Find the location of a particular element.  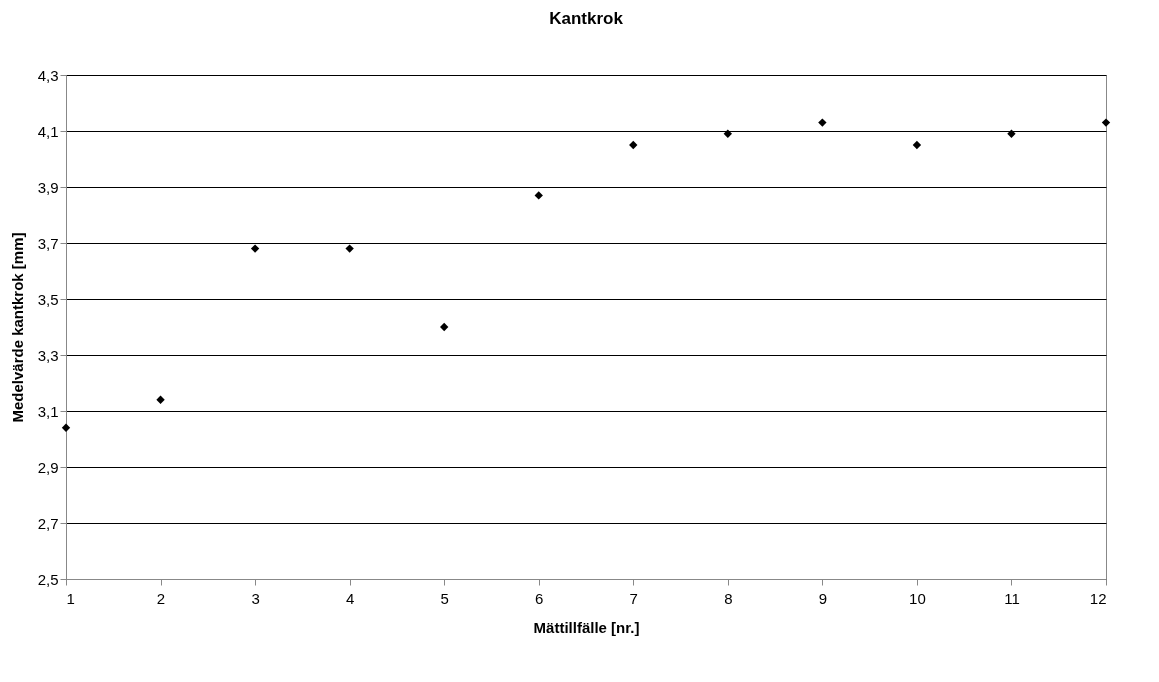

x-tick-label: 3 is located at coordinates (255, 598).